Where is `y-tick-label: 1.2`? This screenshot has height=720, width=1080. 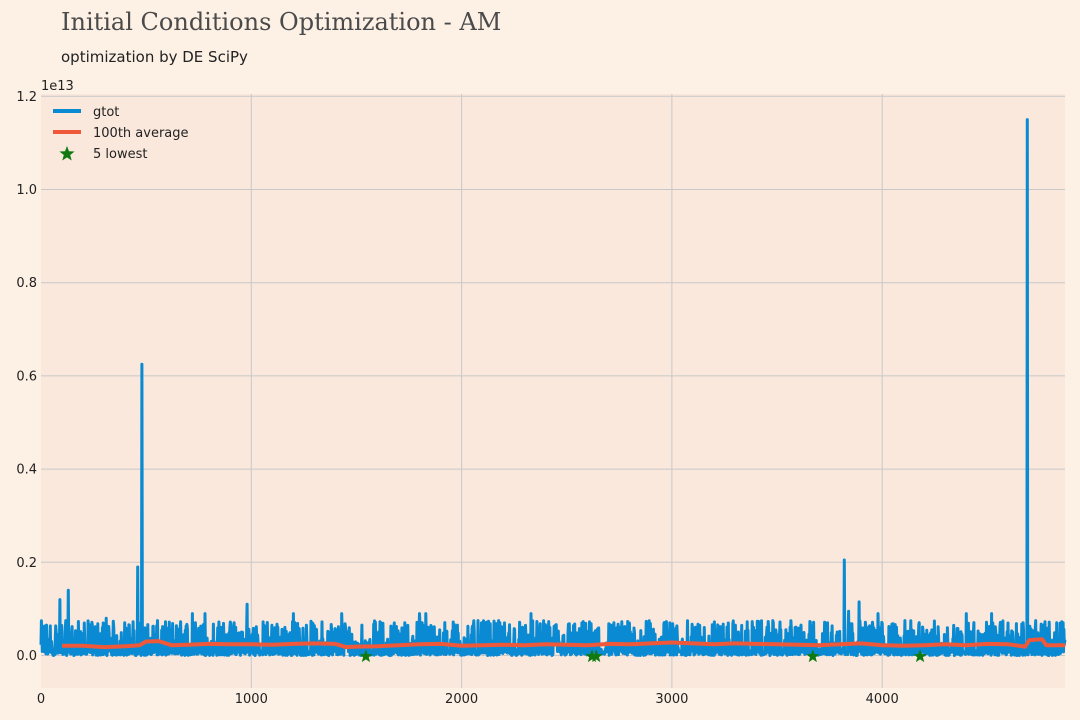 y-tick-label: 1.2 is located at coordinates (26, 97).